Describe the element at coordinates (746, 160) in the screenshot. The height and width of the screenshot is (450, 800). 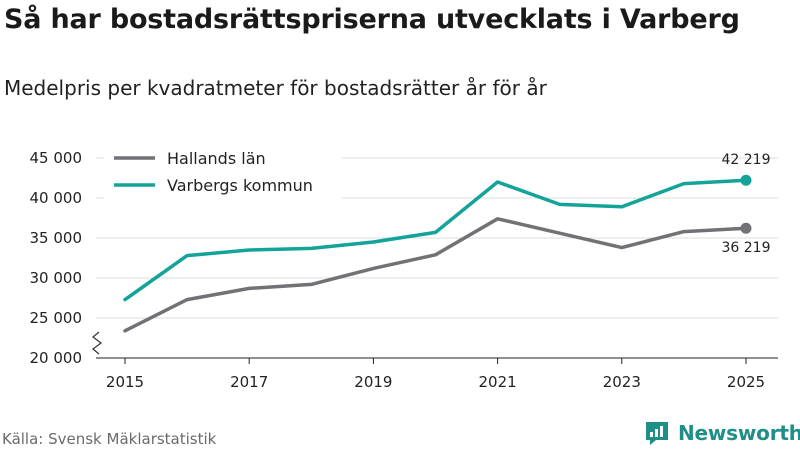
I see `series-end-label: 42 219` at that location.